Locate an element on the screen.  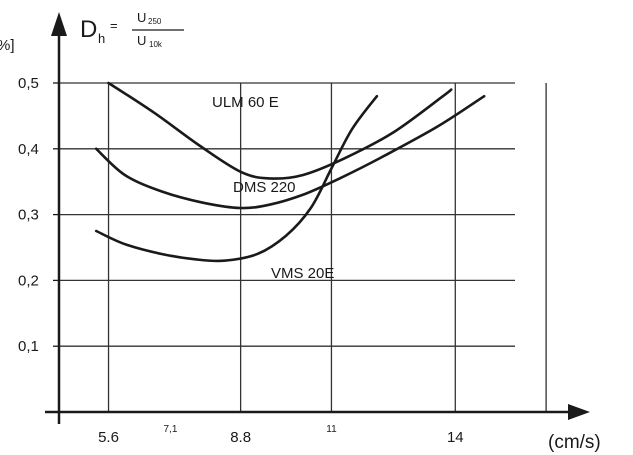
series-label-dms-220: DMS 220 is located at coordinates (264, 187).